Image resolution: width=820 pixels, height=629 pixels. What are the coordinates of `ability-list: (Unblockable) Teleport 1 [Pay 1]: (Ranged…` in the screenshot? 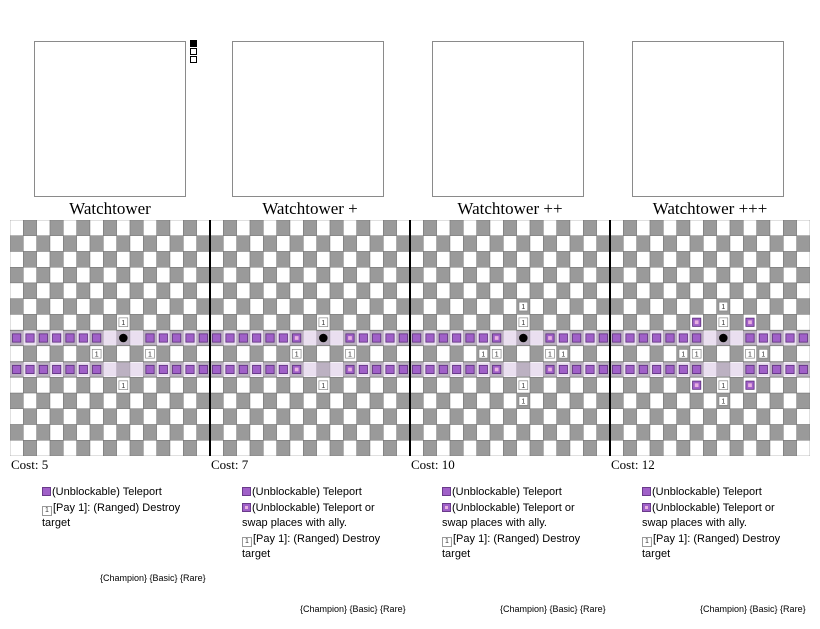 It's located at (117, 508).